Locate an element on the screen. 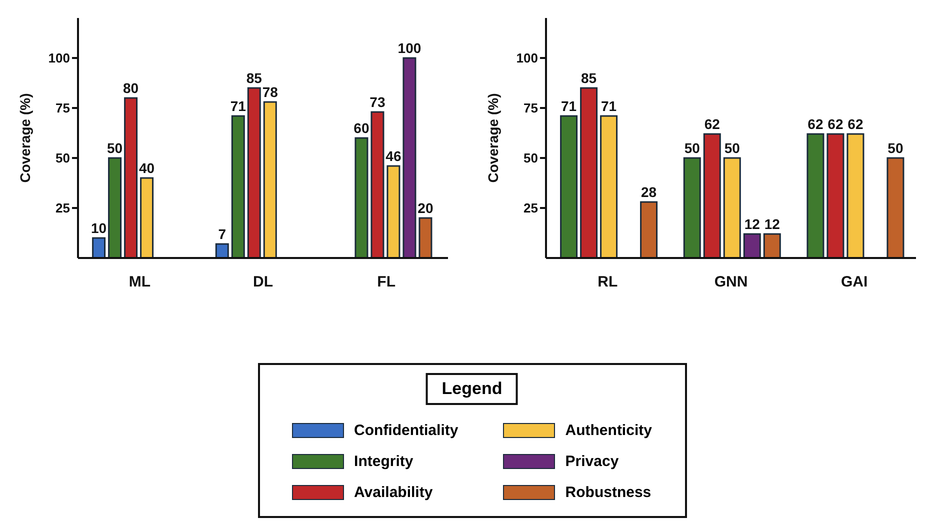 The height and width of the screenshot is (530, 944). data-label: 28 is located at coordinates (649, 192).